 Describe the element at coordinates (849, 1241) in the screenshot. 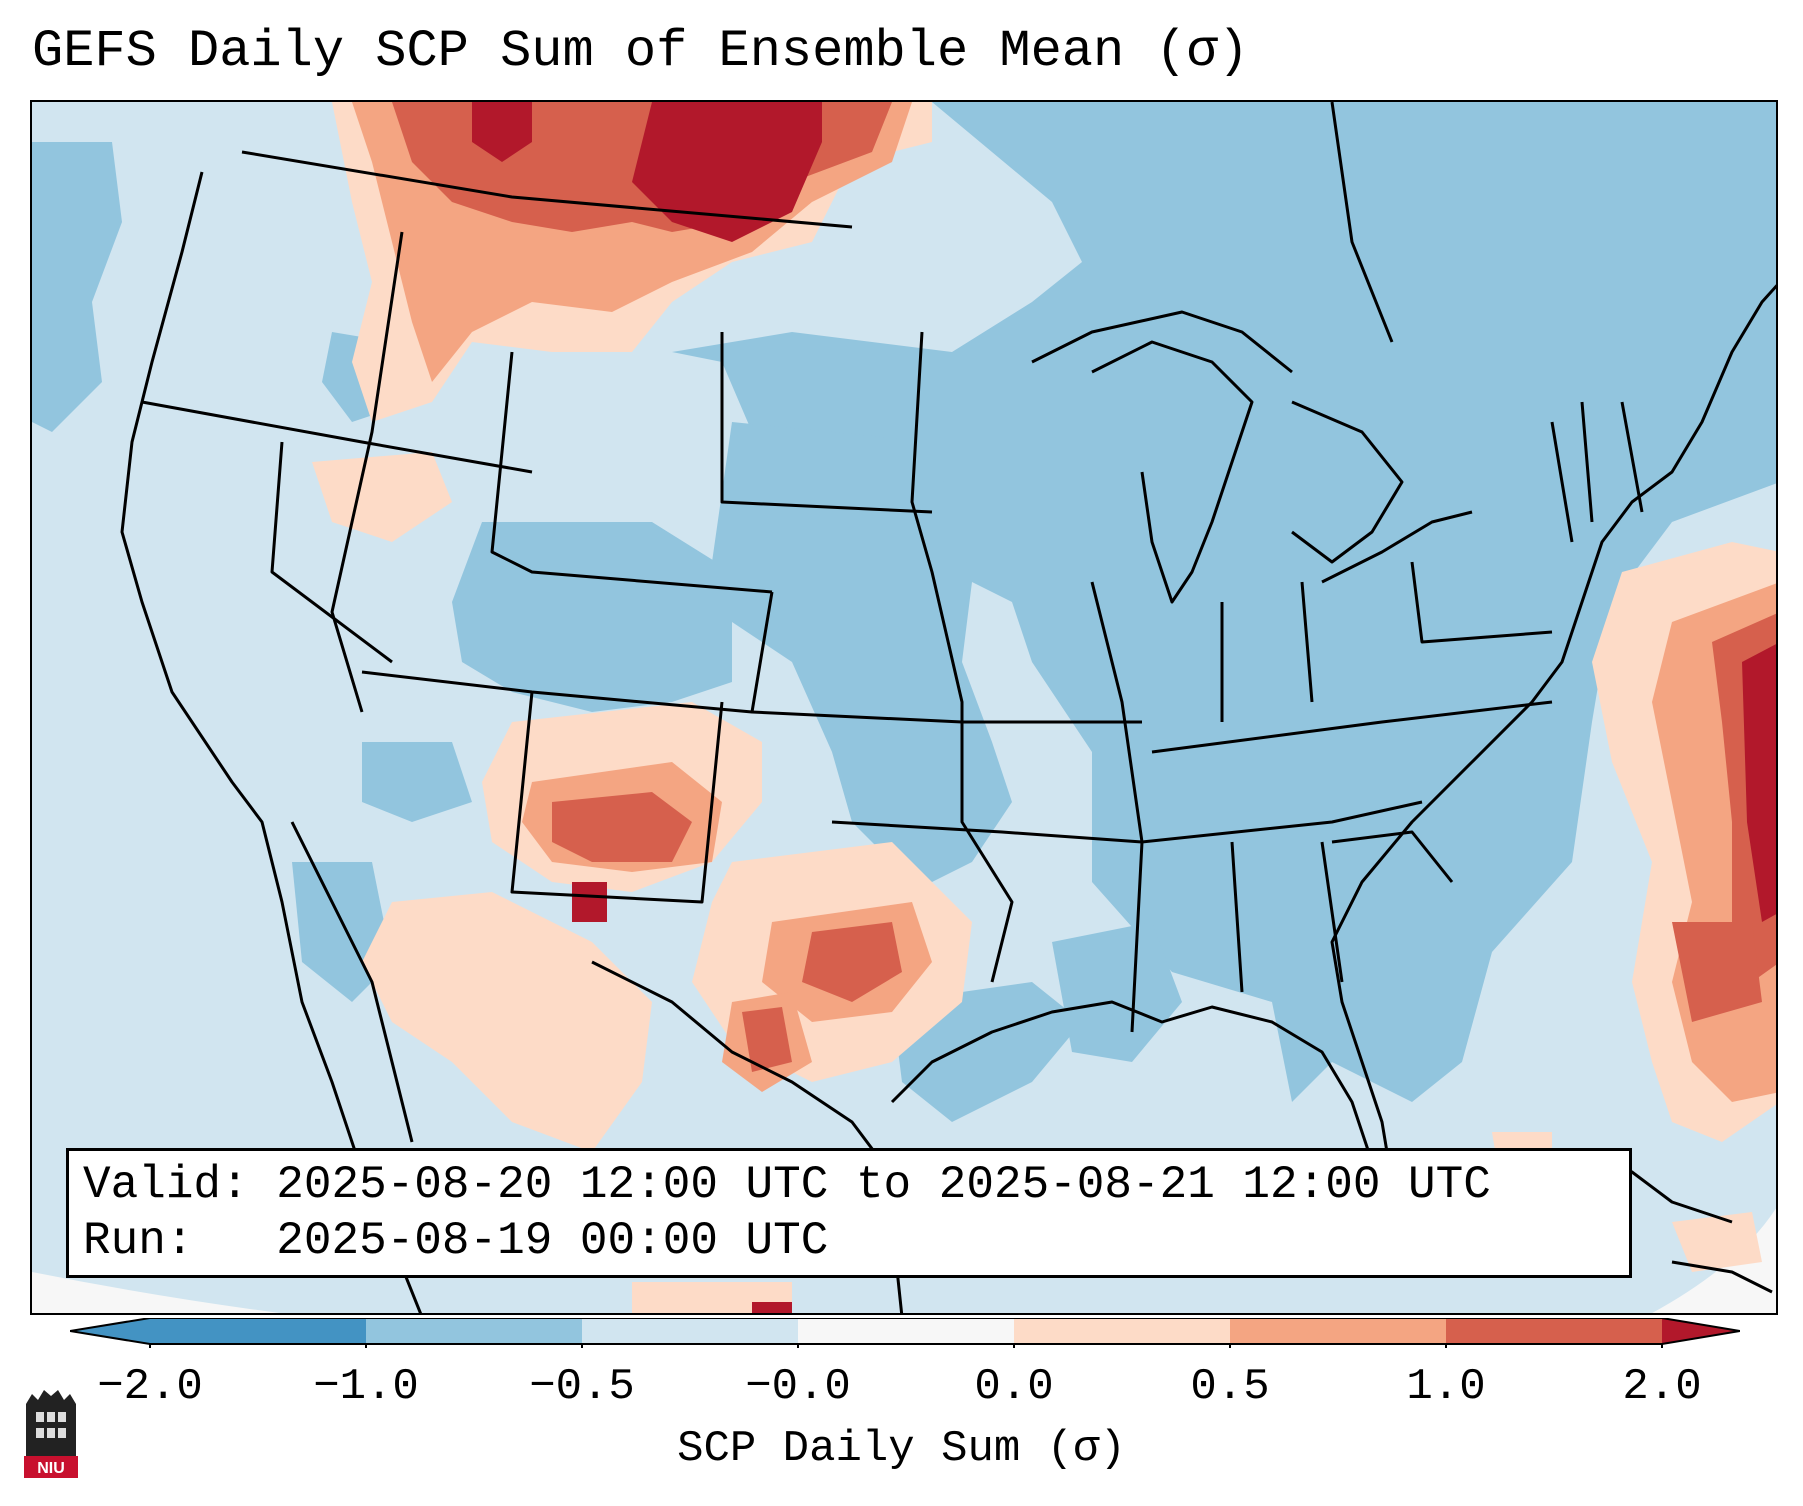

I see `run-row: Run: 2025-08-19 00:00 UTC` at that location.